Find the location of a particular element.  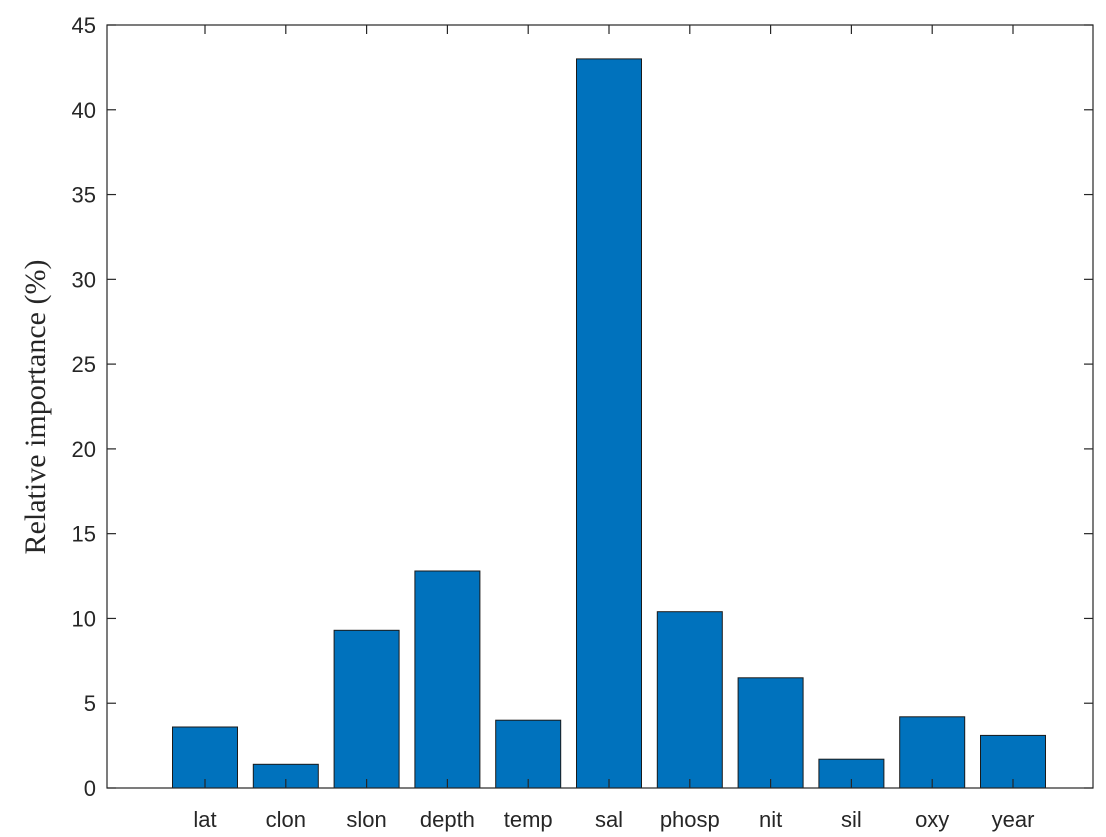

bar-phosp is located at coordinates (689, 700).